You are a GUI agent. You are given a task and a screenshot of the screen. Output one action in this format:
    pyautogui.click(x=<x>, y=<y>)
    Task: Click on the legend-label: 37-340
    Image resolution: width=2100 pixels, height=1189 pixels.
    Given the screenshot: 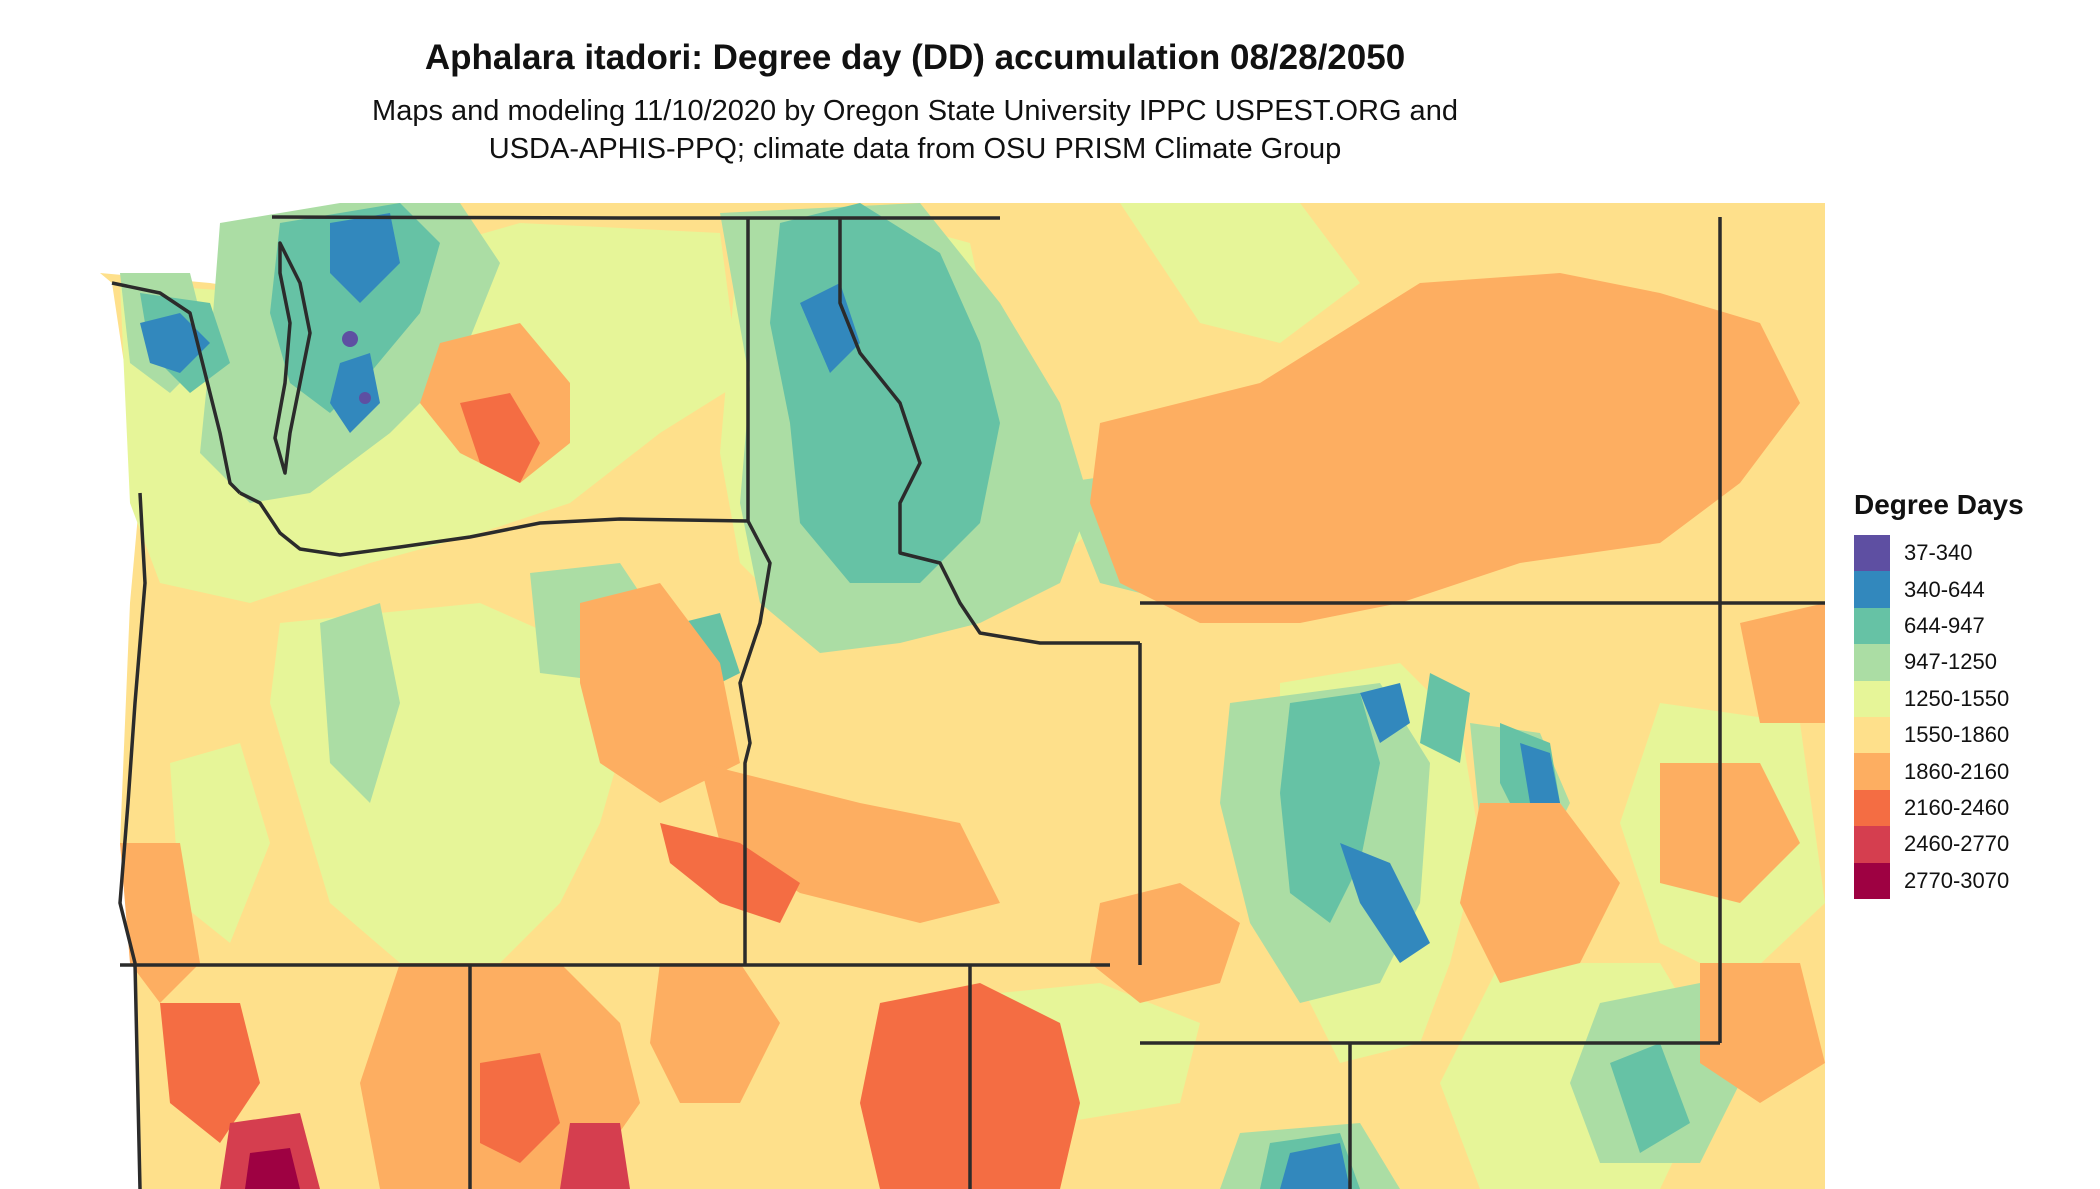 What is the action you would take?
    pyautogui.click(x=1938, y=553)
    